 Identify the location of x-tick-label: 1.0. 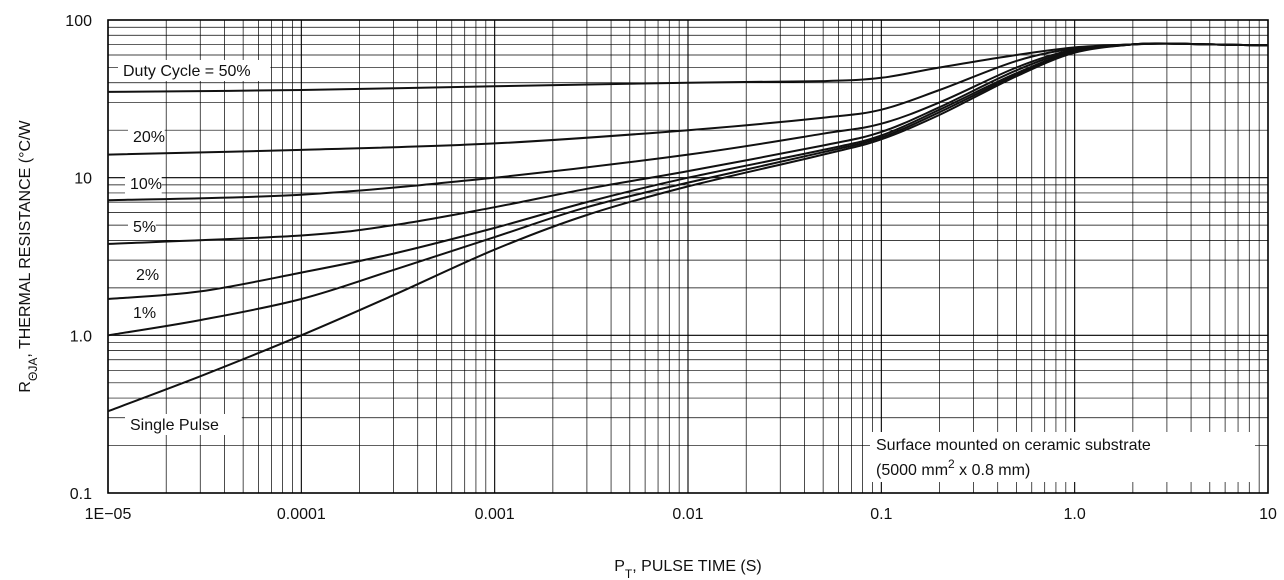
(1075, 514).